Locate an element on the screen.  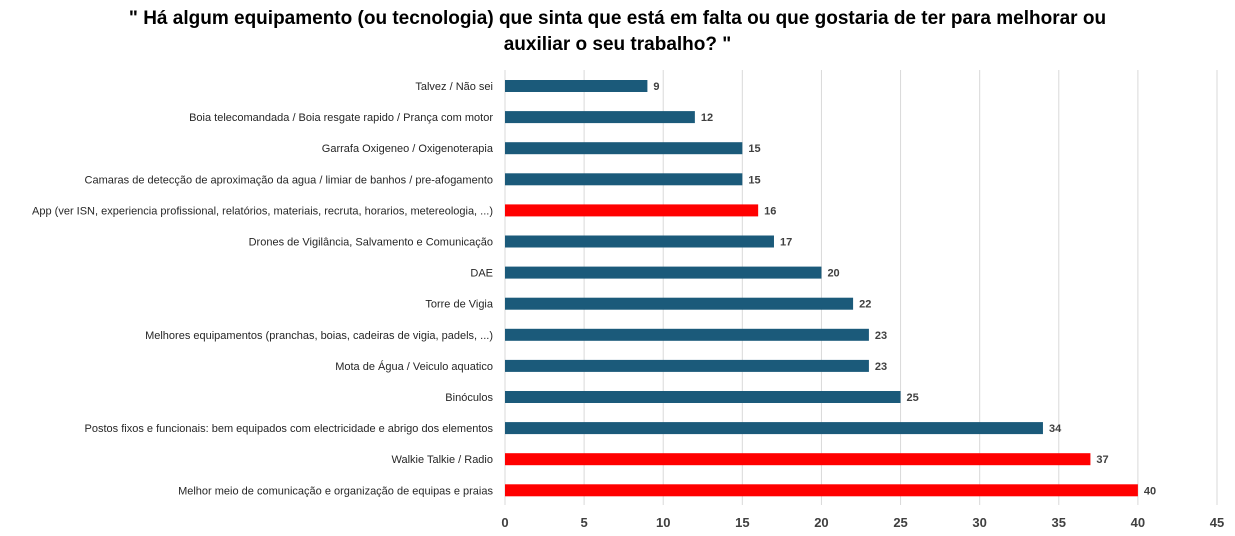
x-tick-label: 15 is located at coordinates (742, 522).